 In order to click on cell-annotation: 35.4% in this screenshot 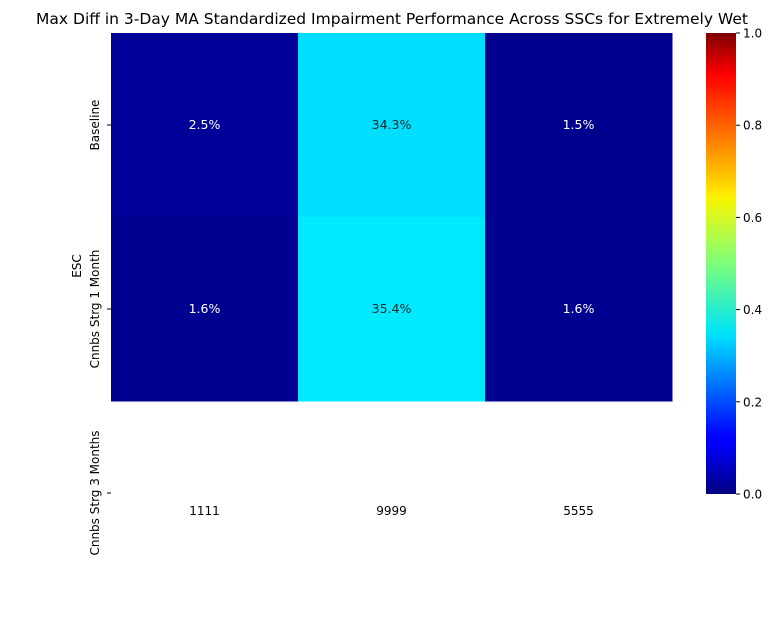, I will do `click(392, 308)`.